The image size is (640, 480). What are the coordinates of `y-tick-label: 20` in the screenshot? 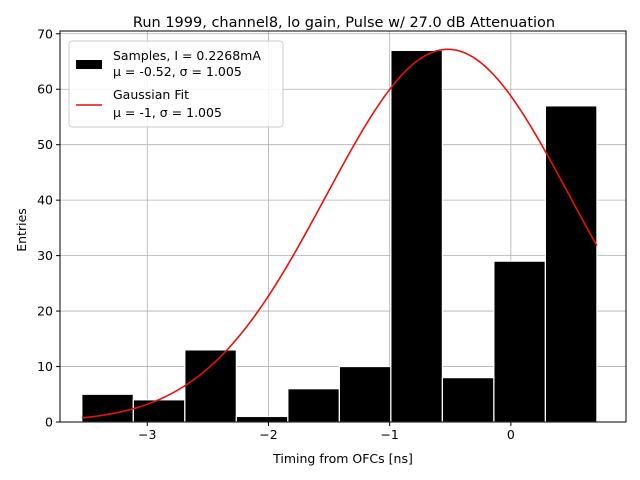 It's located at (45, 311).